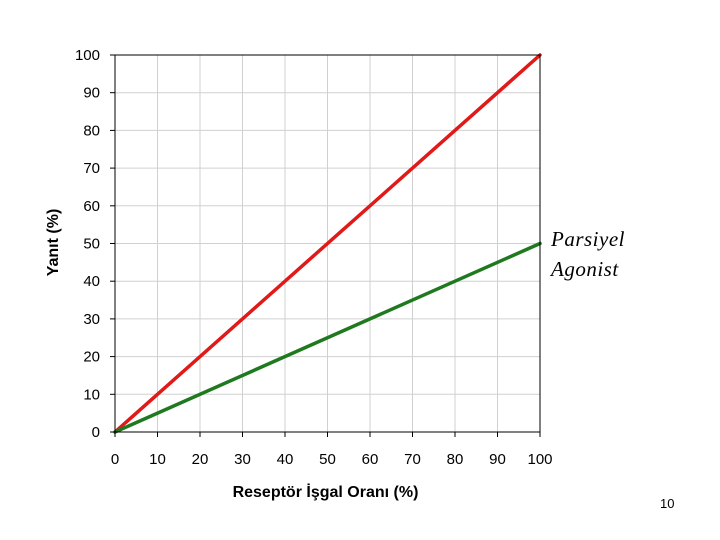 This screenshot has height=540, width=720. I want to click on y-tick-label: 0, so click(96, 432).